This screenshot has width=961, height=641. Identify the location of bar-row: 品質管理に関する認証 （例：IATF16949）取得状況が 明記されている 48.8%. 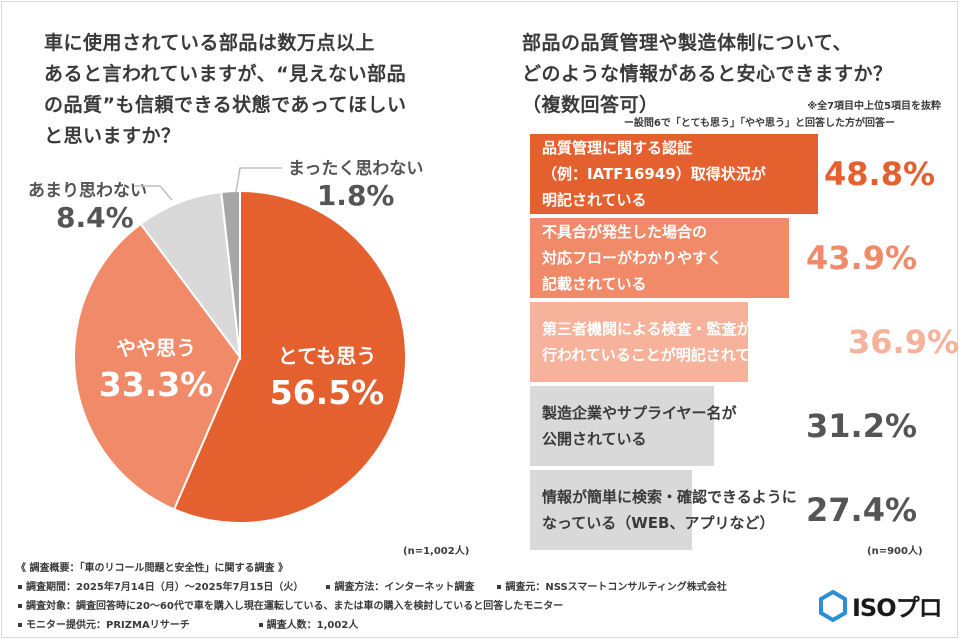
(740, 174).